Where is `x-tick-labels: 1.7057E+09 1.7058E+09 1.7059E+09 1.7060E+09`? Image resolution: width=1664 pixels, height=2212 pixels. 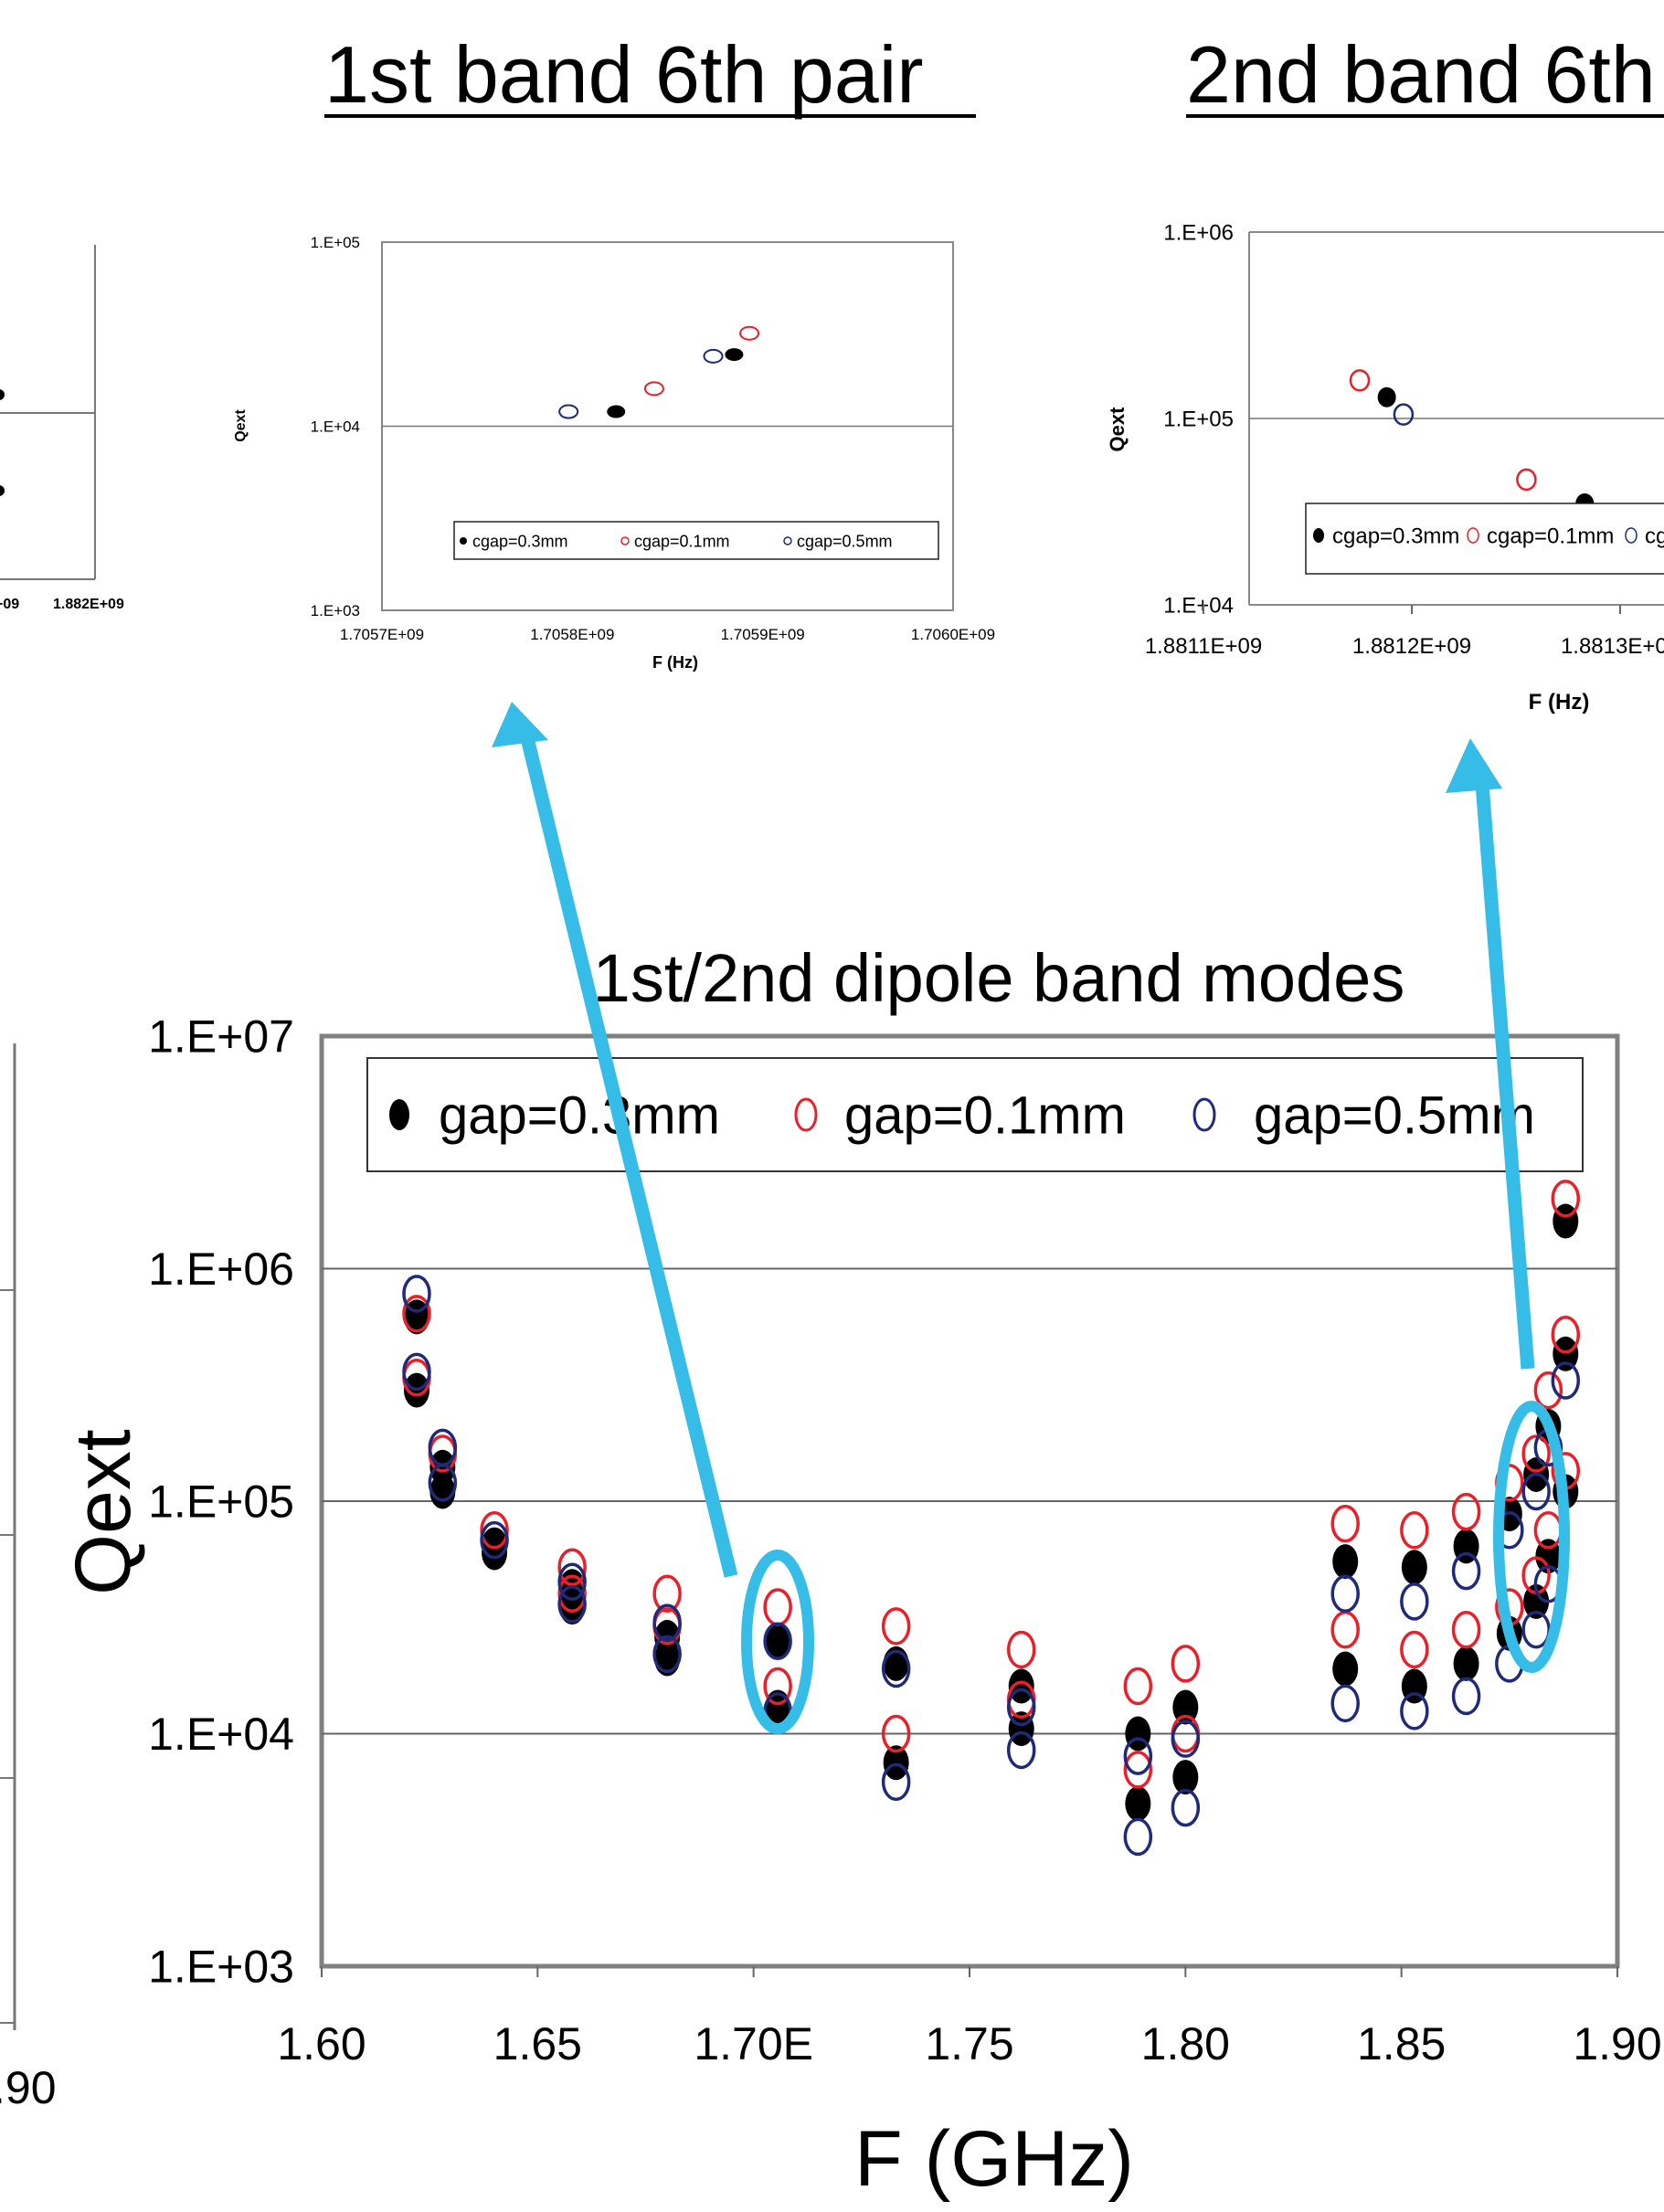
x-tick-labels: 1.7057E+09 1.7058E+09 1.7059E+09 1.7060E+09 is located at coordinates (667, 634).